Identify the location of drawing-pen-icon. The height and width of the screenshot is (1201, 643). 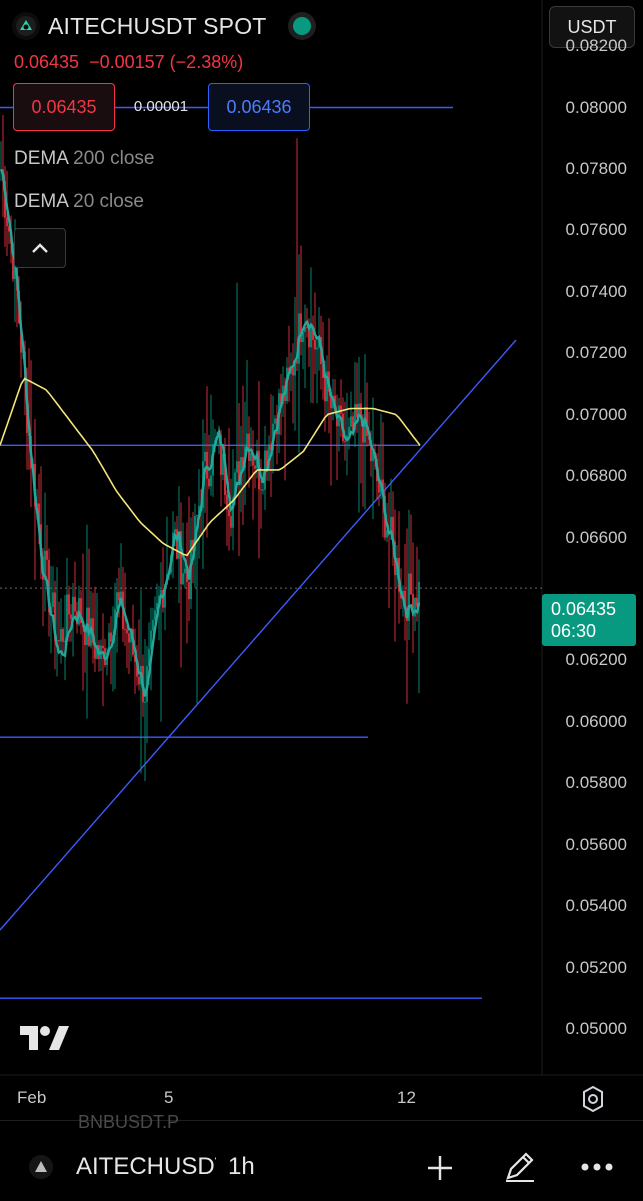
(520, 1168).